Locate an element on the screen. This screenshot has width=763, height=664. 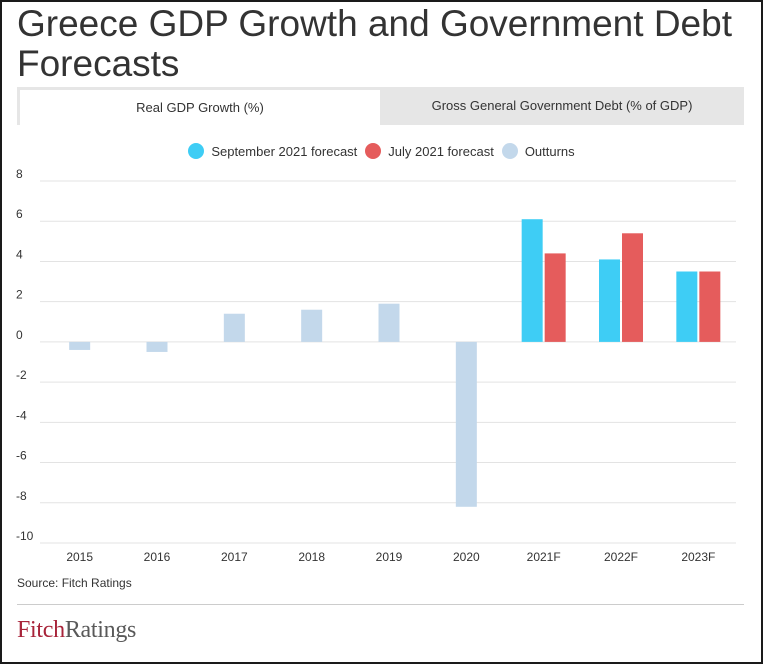
legend-item-outturns: Outturns is located at coordinates (538, 151).